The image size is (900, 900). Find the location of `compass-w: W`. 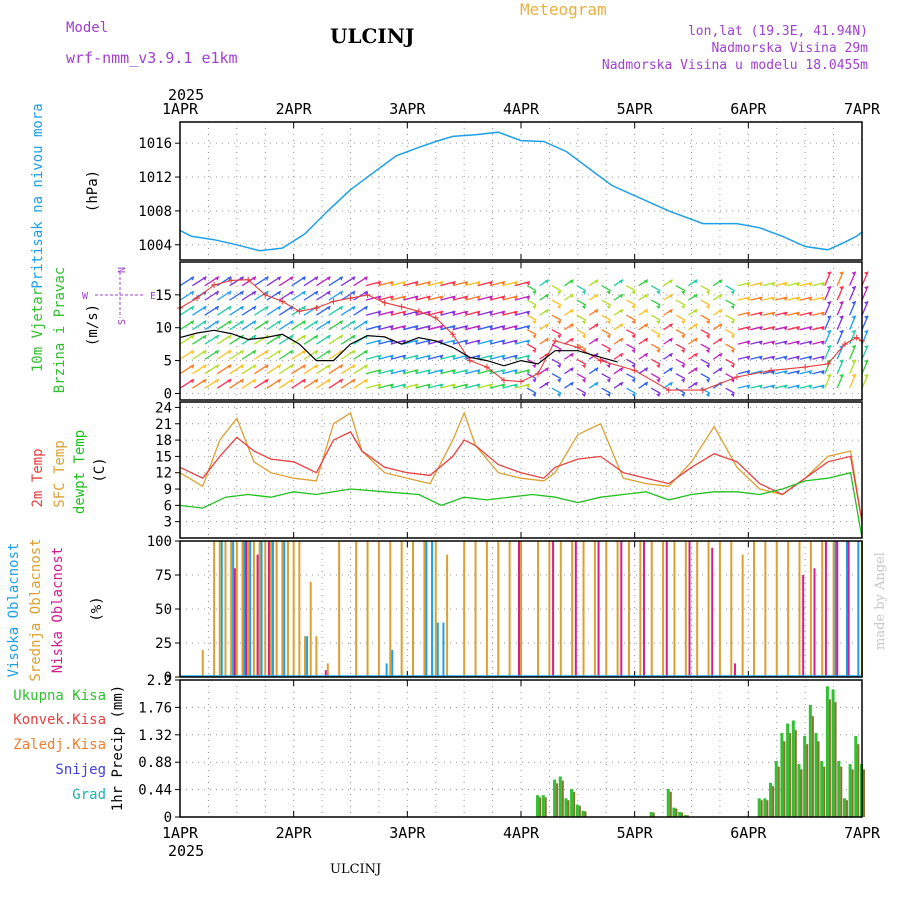

compass-w: W is located at coordinates (85, 296).